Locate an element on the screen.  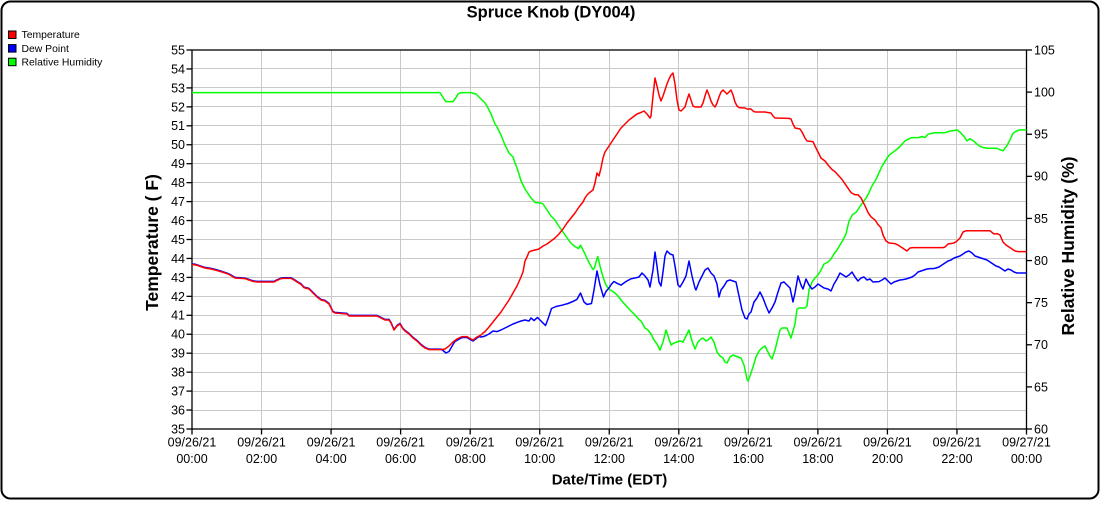
svg-text: 55 is located at coordinates (178, 50).